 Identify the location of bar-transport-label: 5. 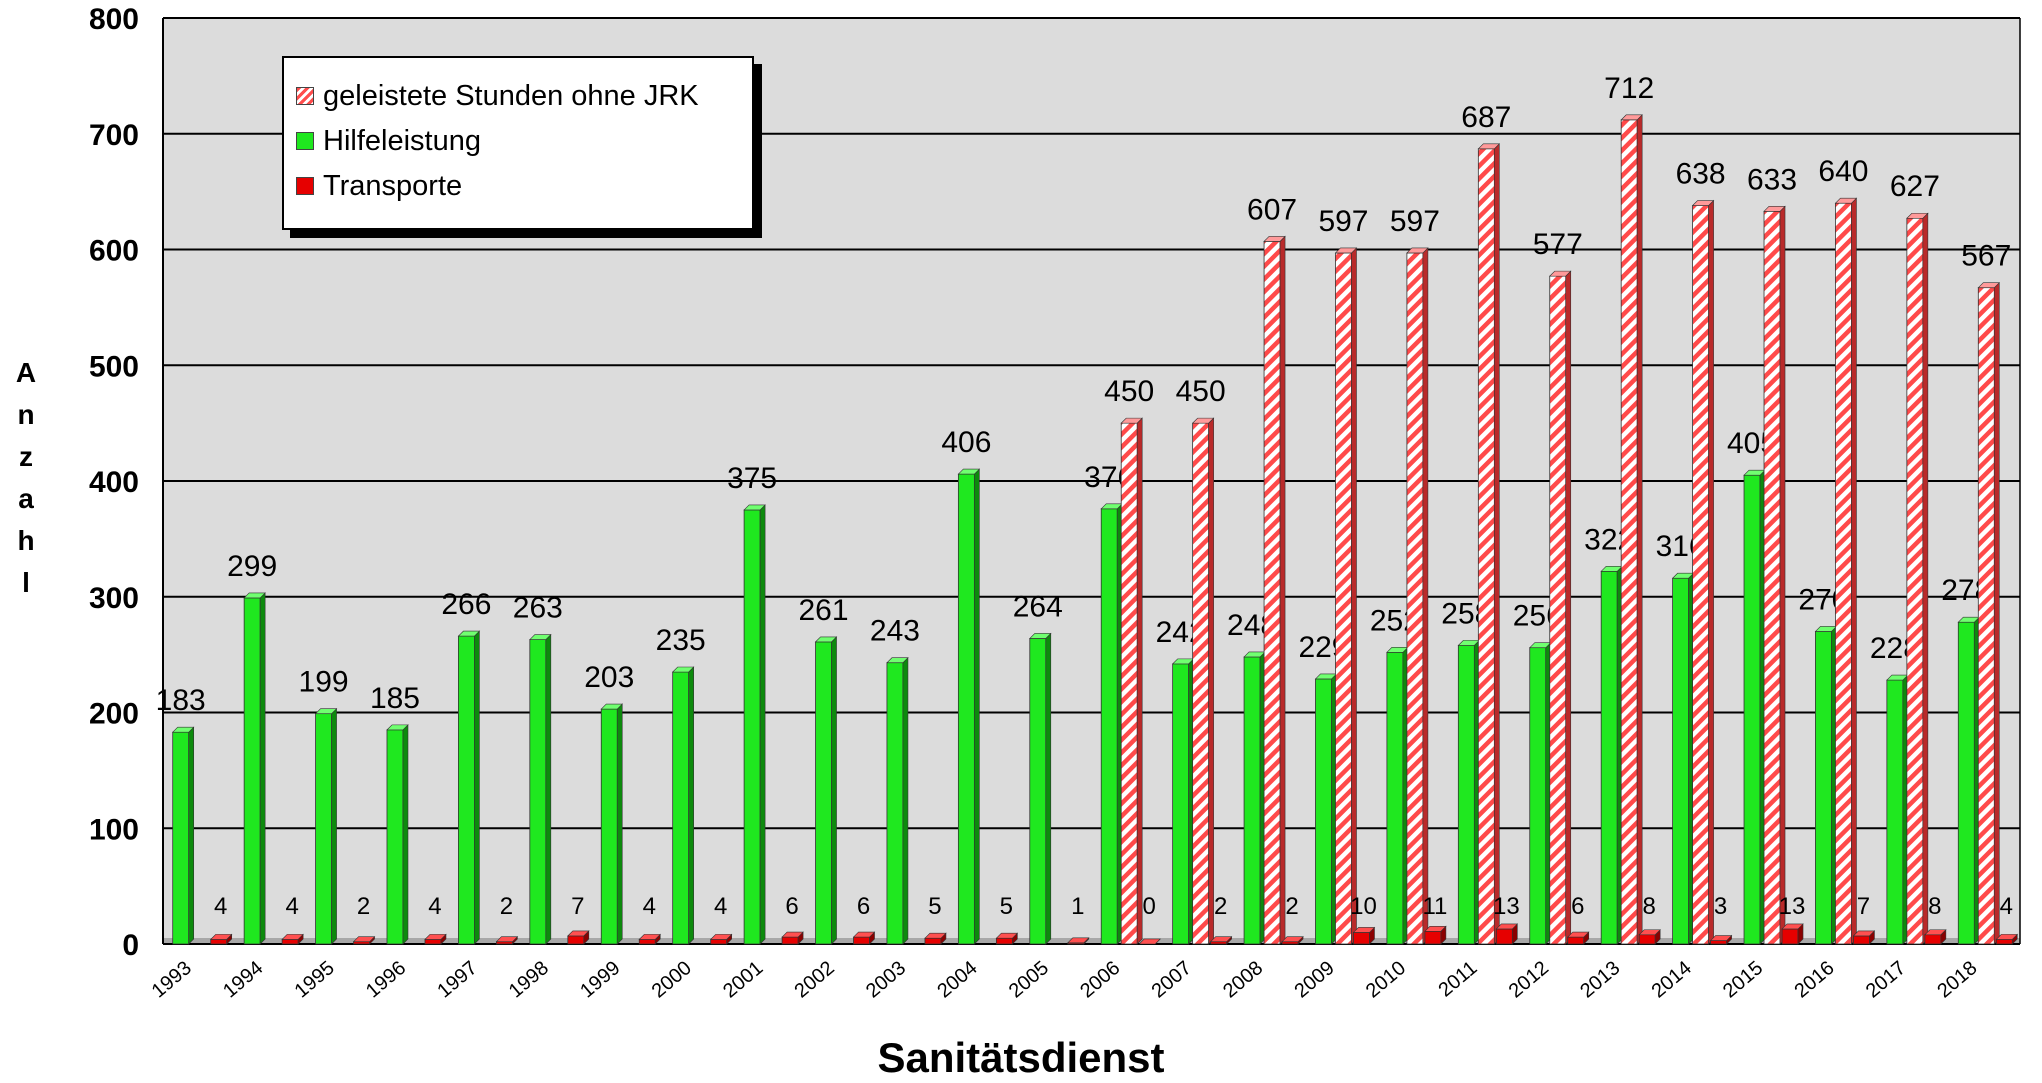
(1006, 906).